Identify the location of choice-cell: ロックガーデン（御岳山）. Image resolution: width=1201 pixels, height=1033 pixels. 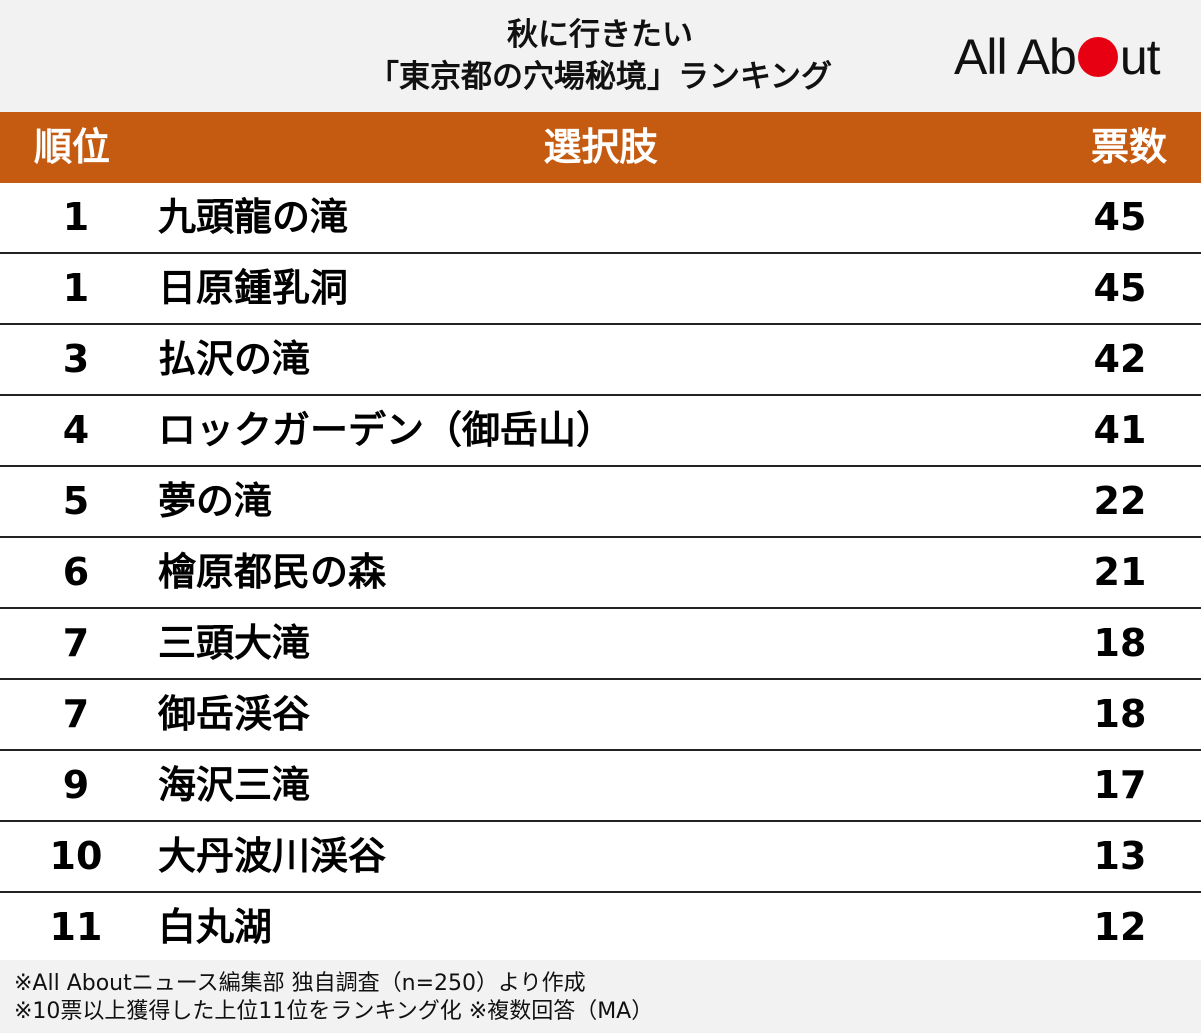
(386, 430).